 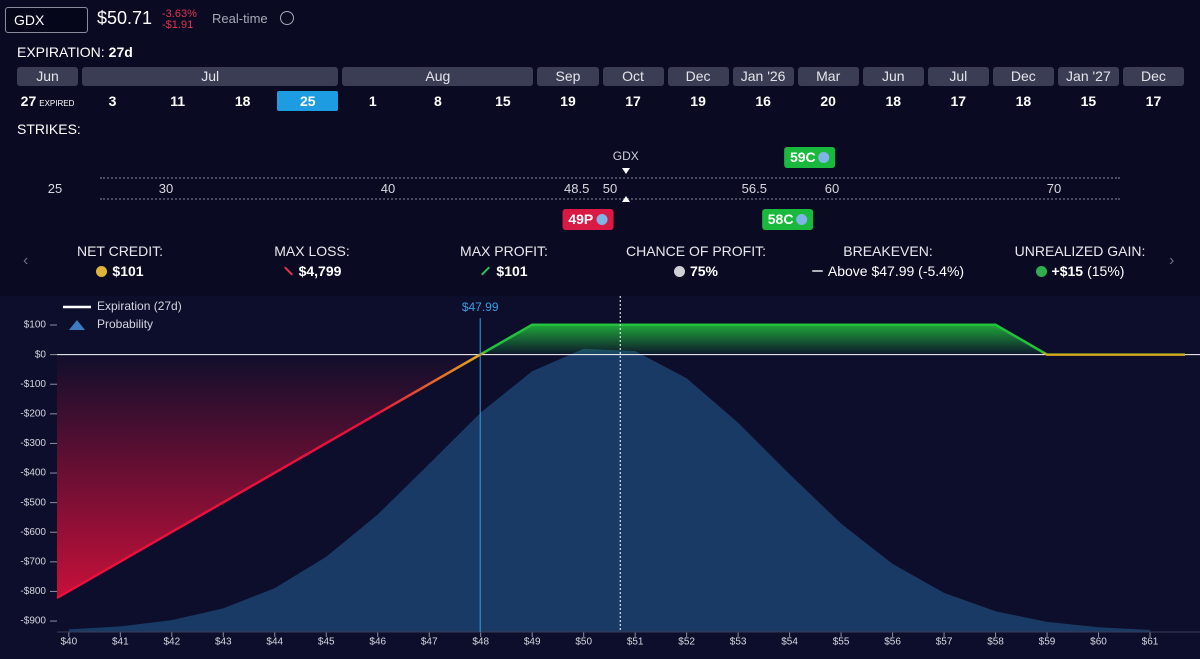 What do you see at coordinates (583, 642) in the screenshot?
I see `x-tick-label: $50` at bounding box center [583, 642].